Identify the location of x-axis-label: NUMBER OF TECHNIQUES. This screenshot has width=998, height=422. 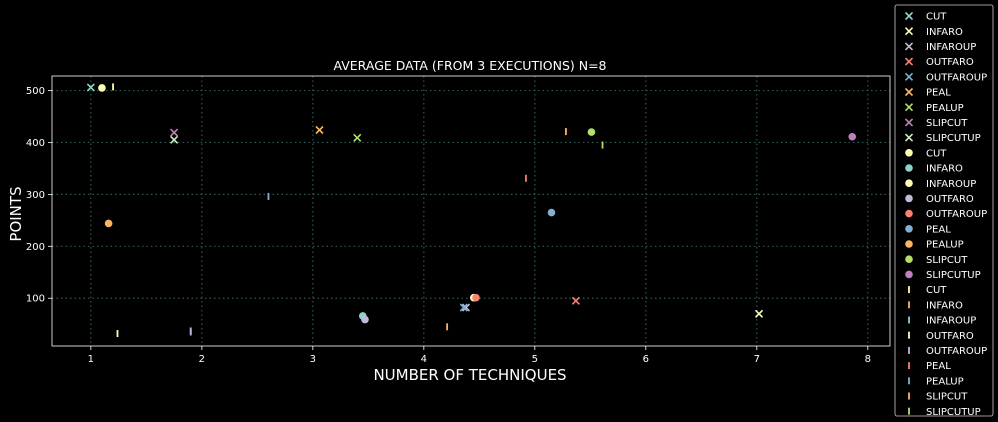
(469, 375).